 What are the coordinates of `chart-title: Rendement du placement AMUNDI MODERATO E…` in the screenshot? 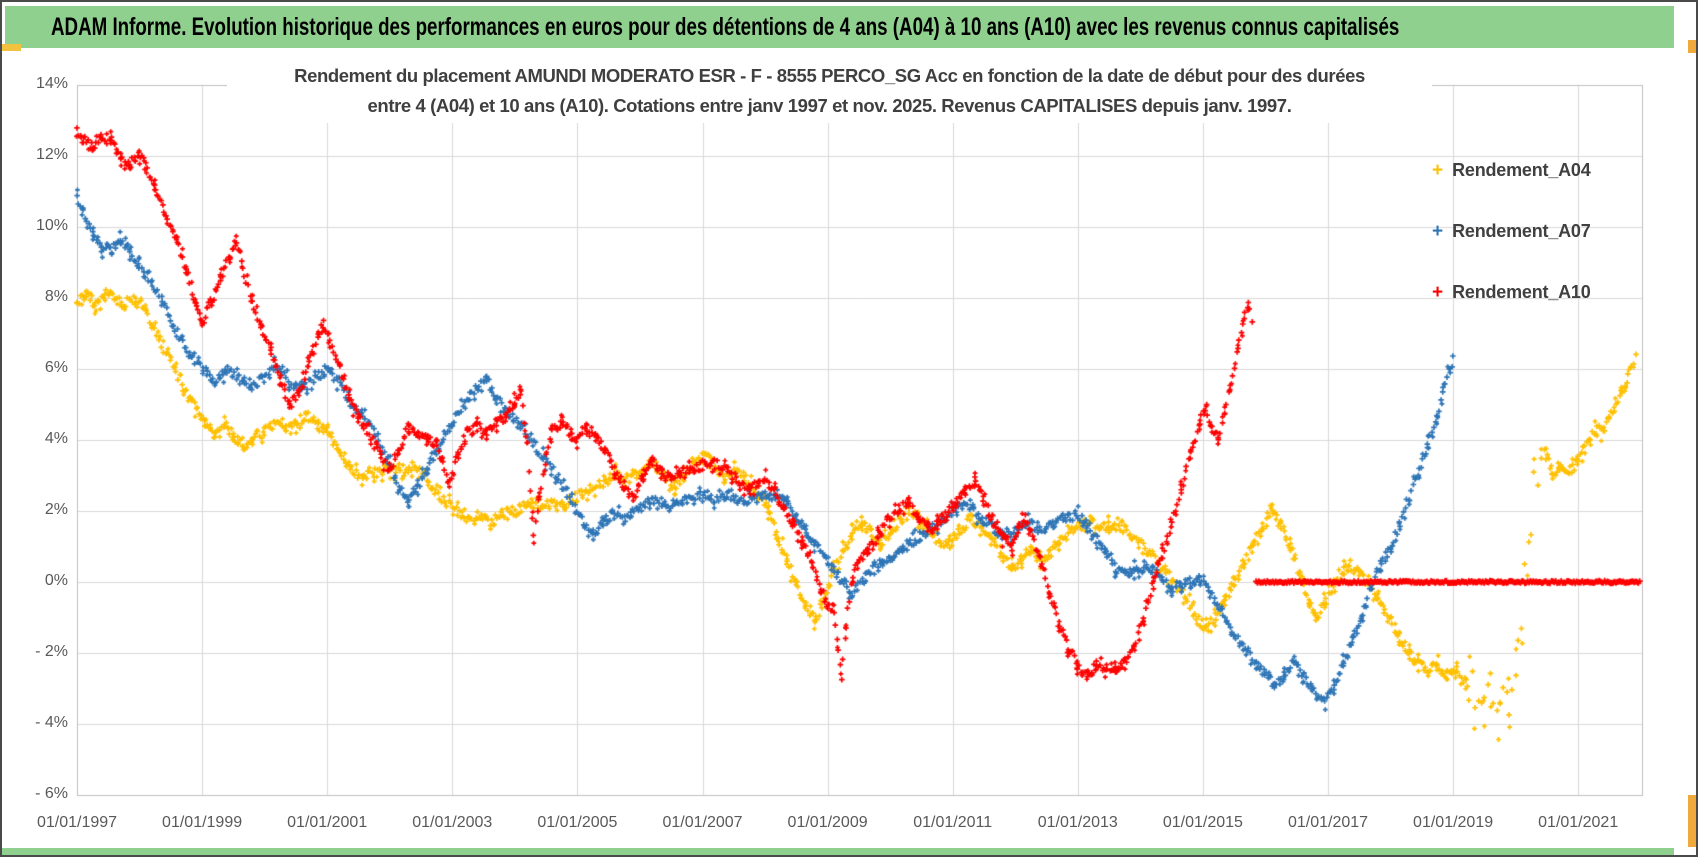 It's located at (829, 91).